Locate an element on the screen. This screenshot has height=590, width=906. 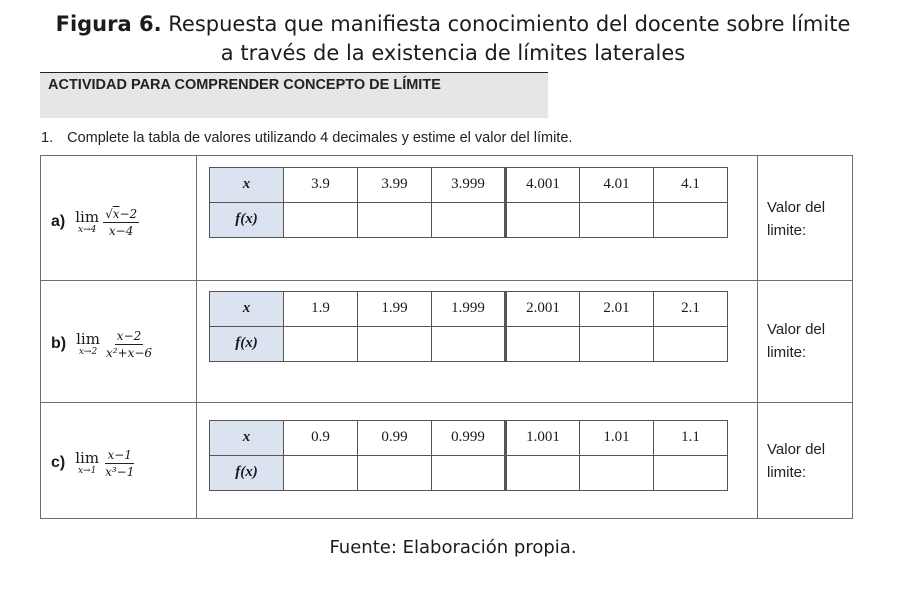
instruction-number: 1. is located at coordinates (47, 138).